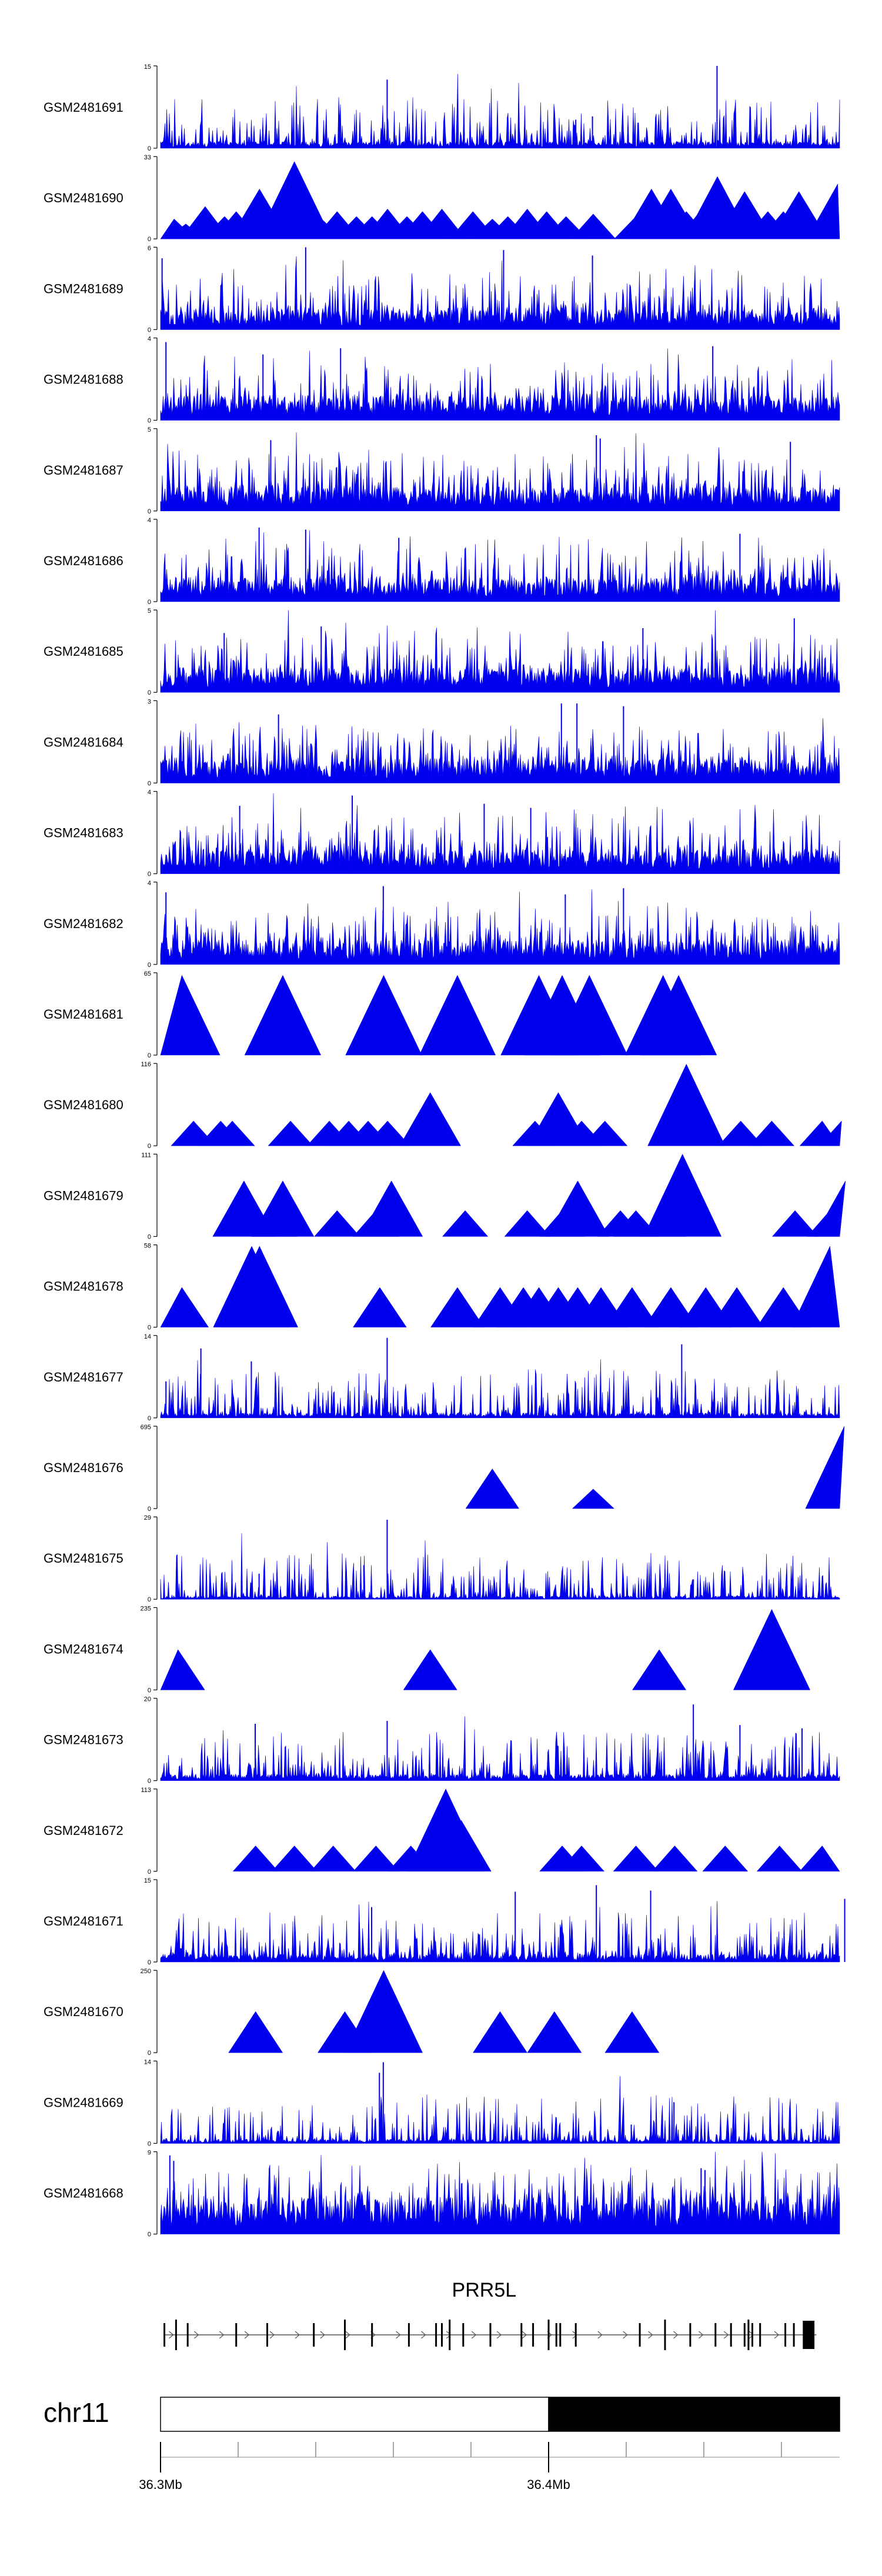 This screenshot has width=882, height=2576. I want to click on track-label: GSM2481677, so click(83, 1377).